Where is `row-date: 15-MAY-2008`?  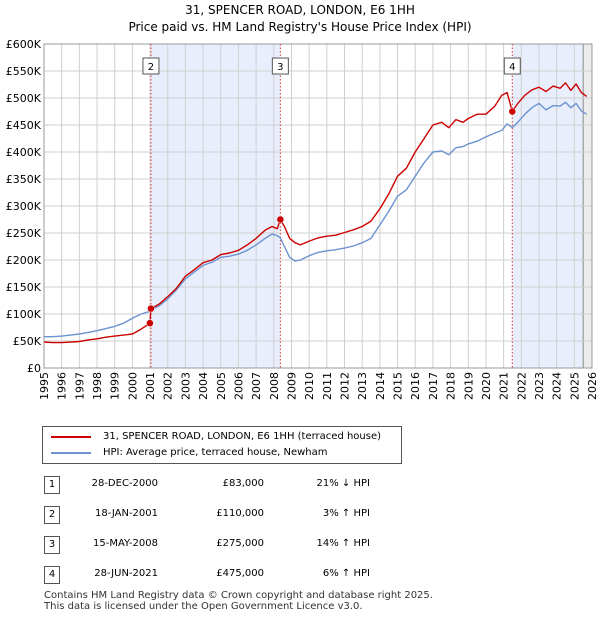
row-date: 15-MAY-2008 is located at coordinates (125, 543).